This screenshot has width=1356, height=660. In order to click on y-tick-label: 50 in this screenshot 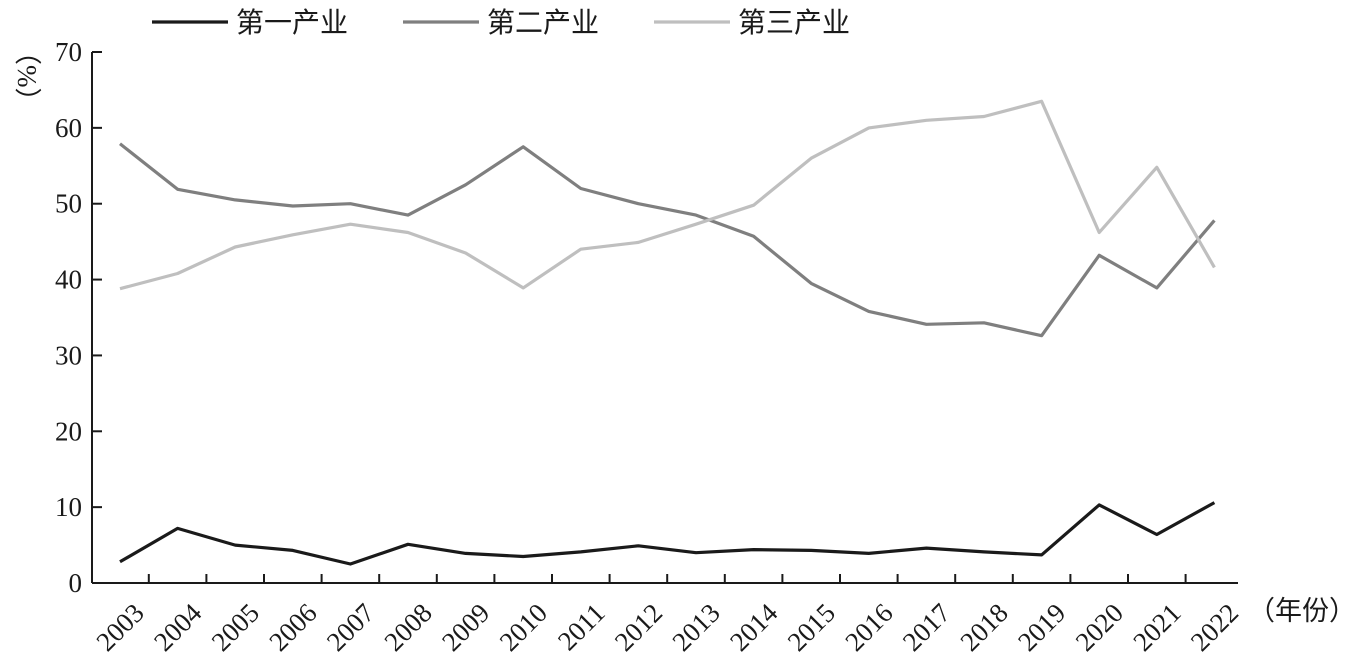, I will do `click(68, 204)`.